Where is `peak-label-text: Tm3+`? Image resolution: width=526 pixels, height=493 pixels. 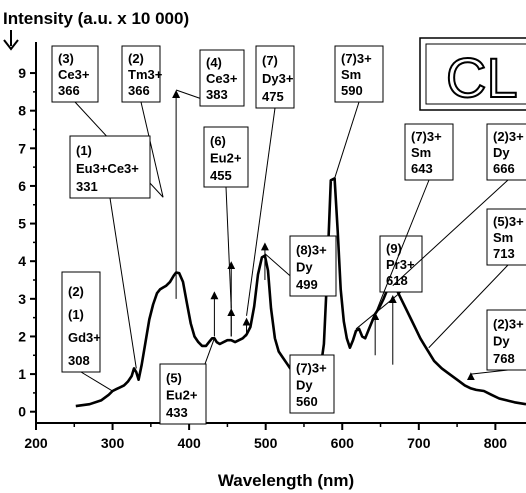
peak-label-text: Tm3+ is located at coordinates (145, 74).